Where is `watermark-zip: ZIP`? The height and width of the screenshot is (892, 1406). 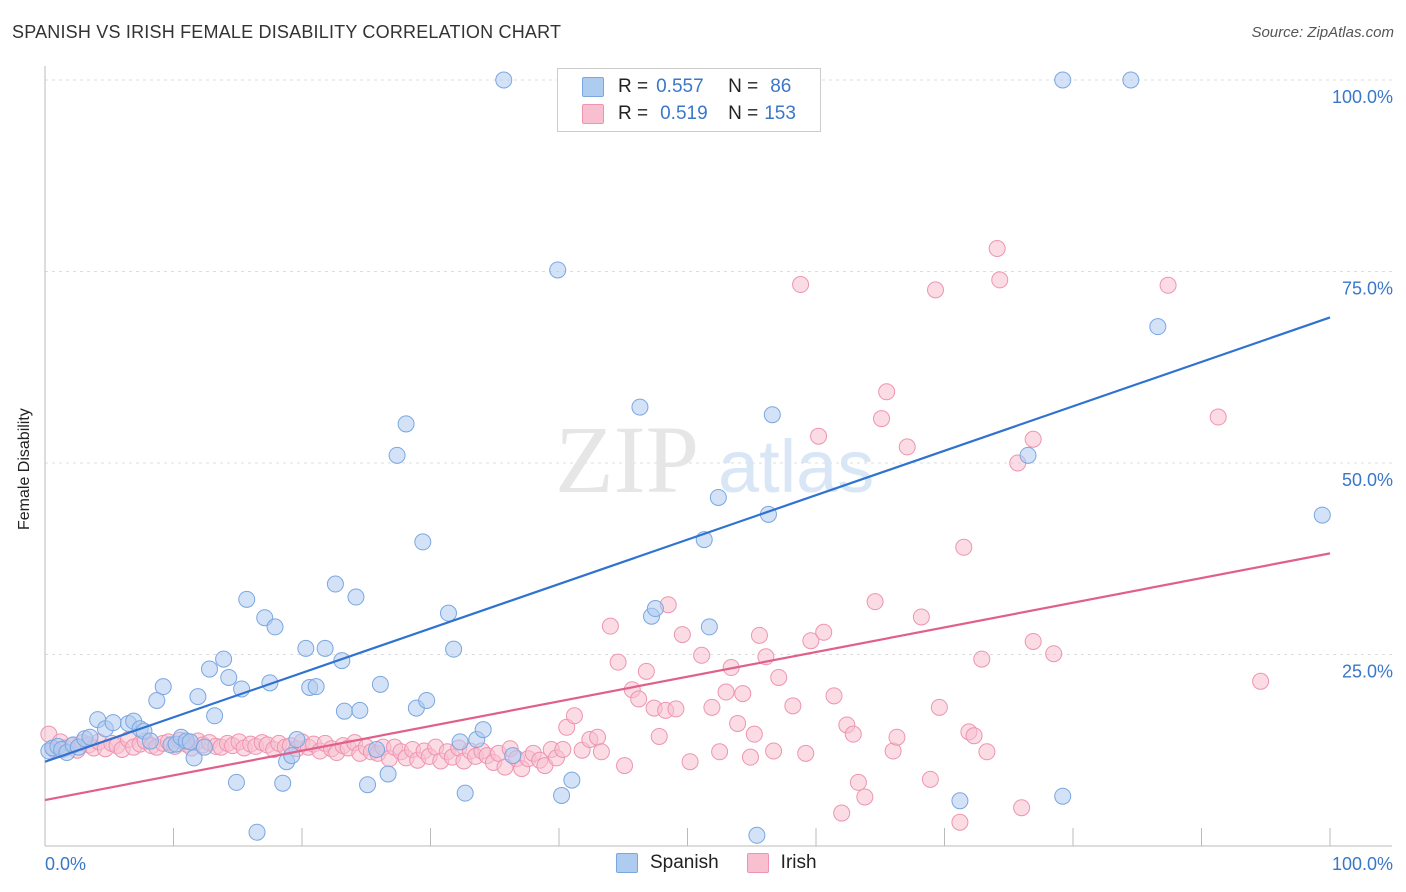
watermark-zip: ZIP is located at coordinates (627, 459).